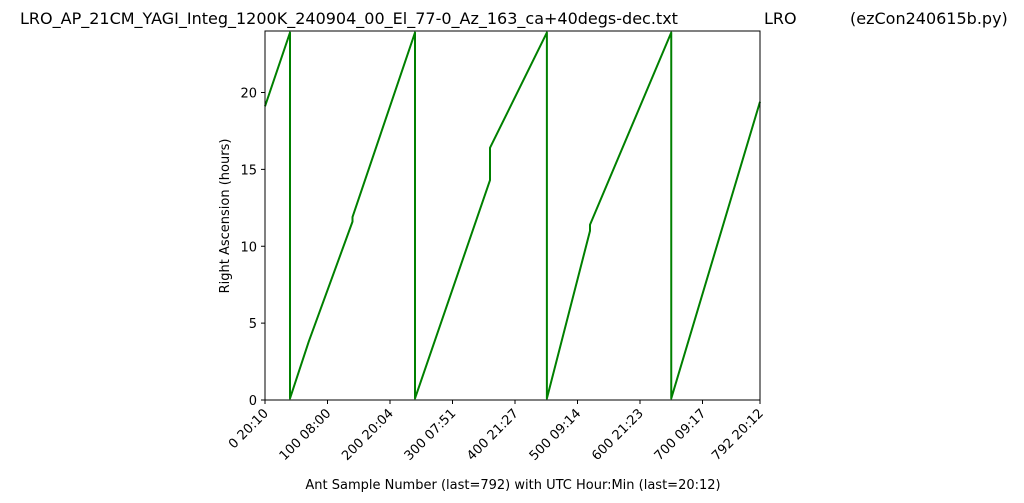  I want to click on x-tick-label: 0 20:10, so click(249, 429).